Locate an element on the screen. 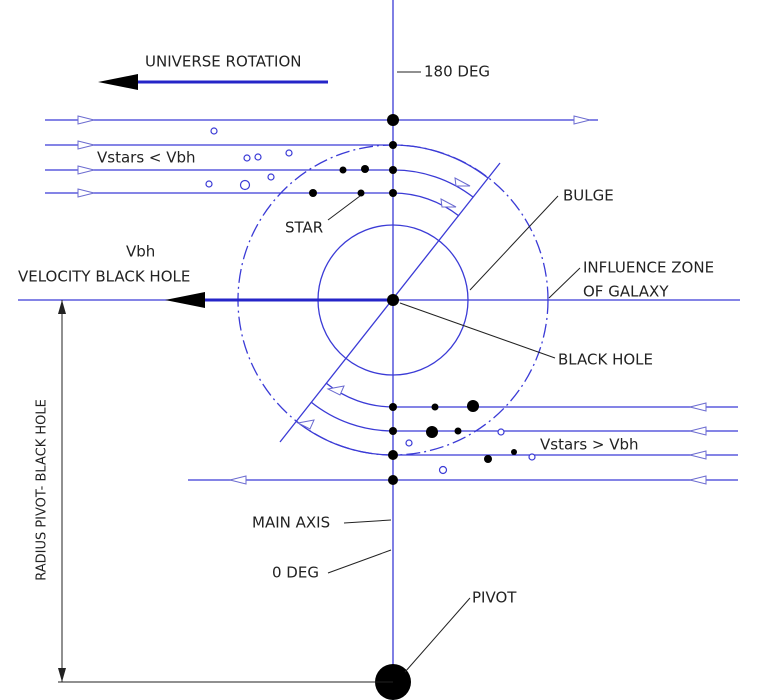 This screenshot has height=700, width=758. label: OF GALAXY is located at coordinates (626, 292).